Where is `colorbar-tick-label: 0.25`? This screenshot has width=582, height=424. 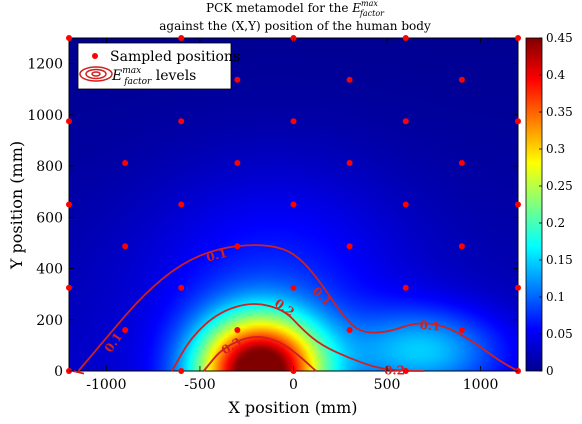 colorbar-tick-label: 0.25 is located at coordinates (559, 186).